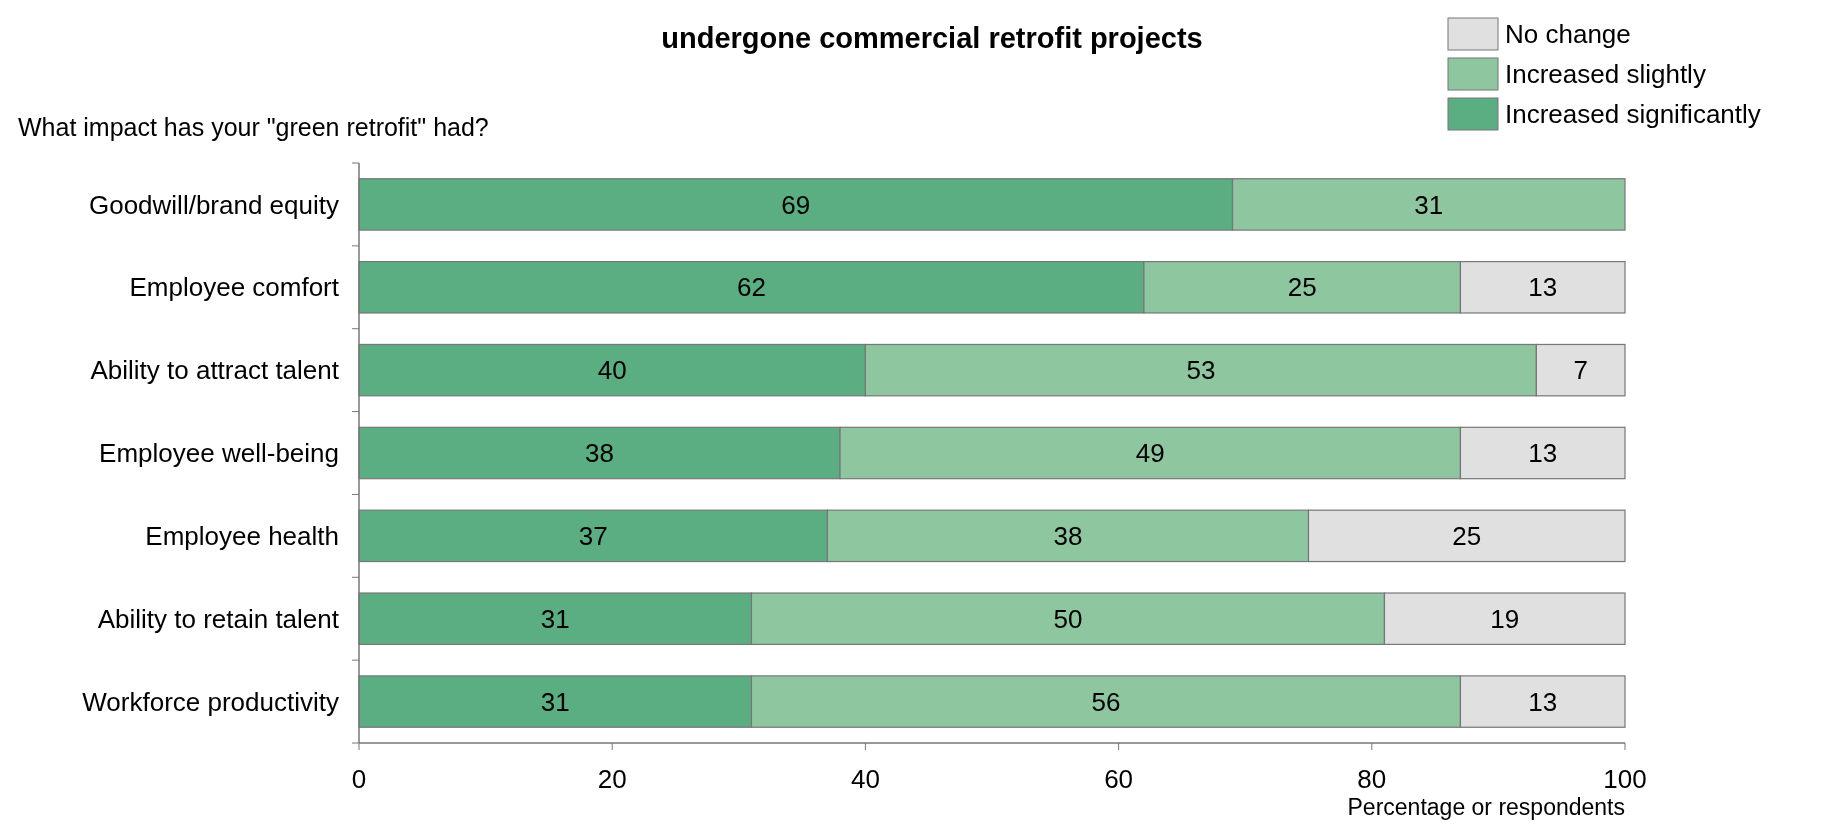 This screenshot has height=825, width=1829. I want to click on y-tick-label: Employee comfort, so click(234, 287).